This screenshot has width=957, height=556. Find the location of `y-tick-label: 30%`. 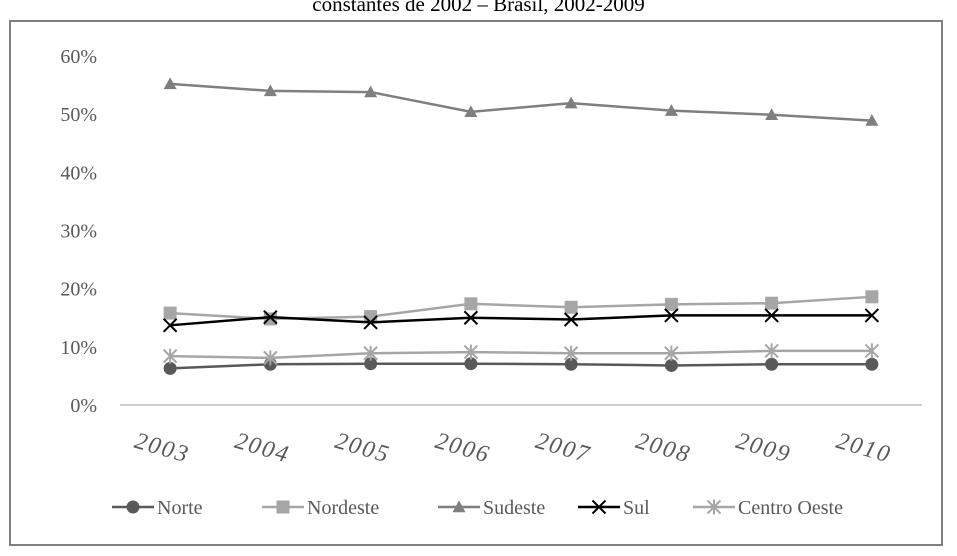

y-tick-label: 30% is located at coordinates (78, 232).